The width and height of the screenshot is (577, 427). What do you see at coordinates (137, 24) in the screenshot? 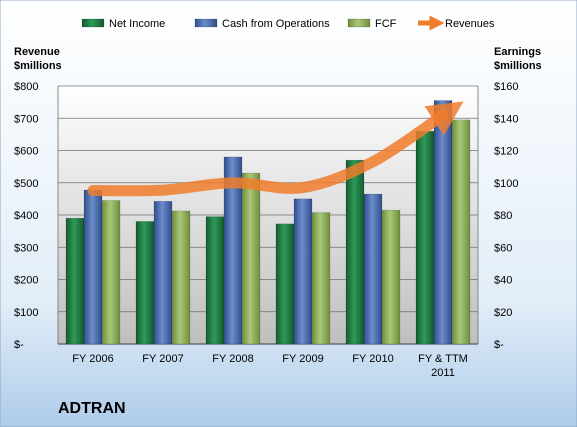
I see `legend-label-net-income: Net Income` at bounding box center [137, 24].